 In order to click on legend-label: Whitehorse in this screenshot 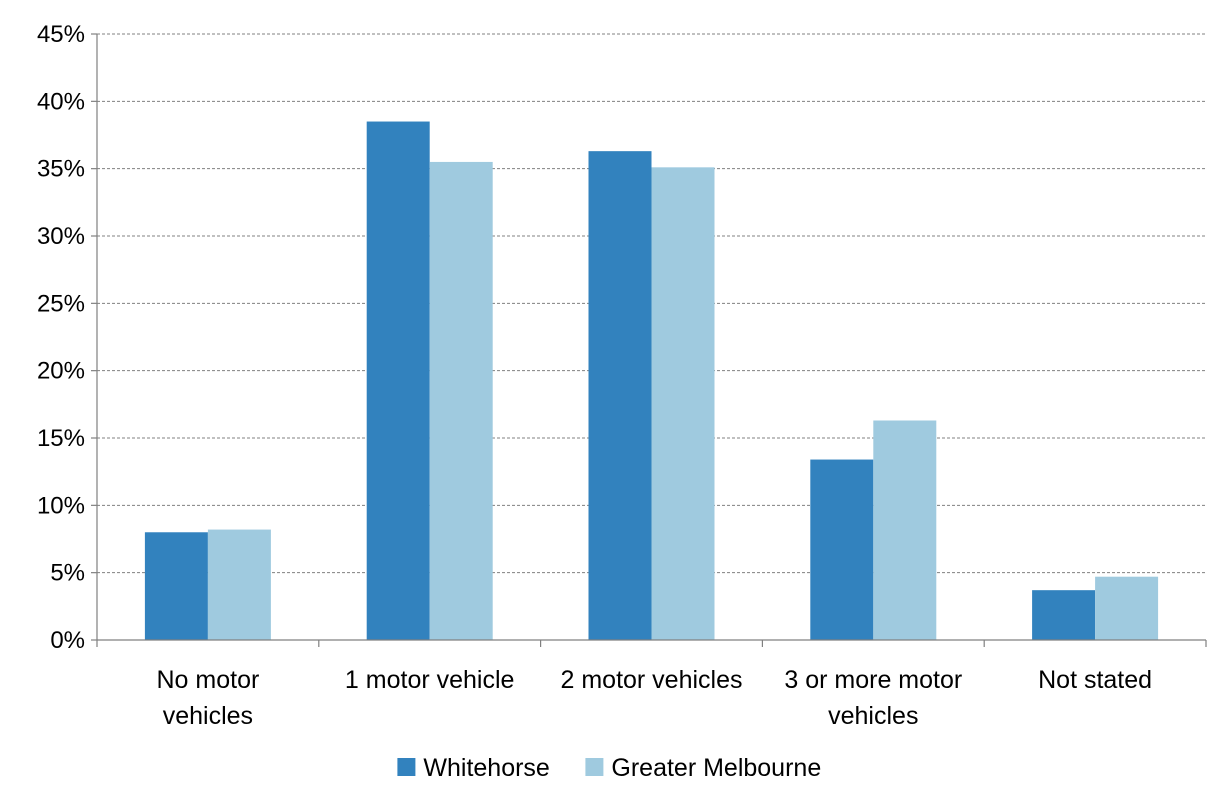, I will do `click(486, 768)`.